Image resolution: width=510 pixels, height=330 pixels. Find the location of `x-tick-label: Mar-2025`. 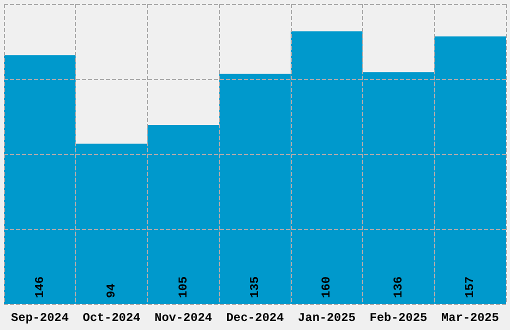

x-tick-label: Mar-2025 is located at coordinates (470, 318).